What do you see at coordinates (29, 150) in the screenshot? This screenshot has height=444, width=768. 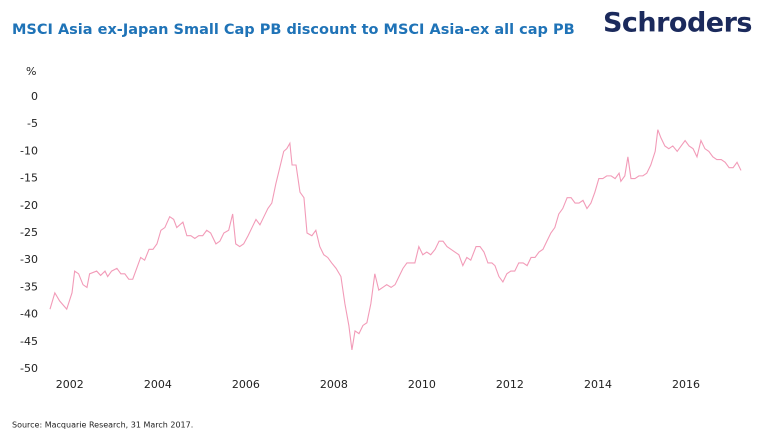 I see `y-tick-label: -10` at bounding box center [29, 150].